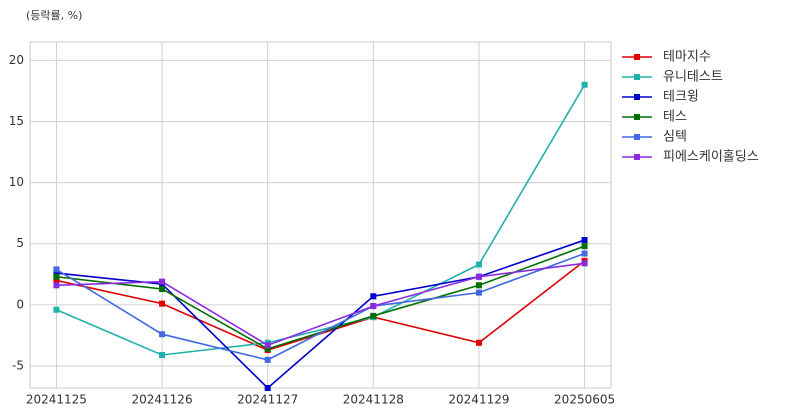 This screenshot has width=789, height=420. What do you see at coordinates (675, 137) in the screenshot?
I see `legend-label: 심텍` at bounding box center [675, 137].